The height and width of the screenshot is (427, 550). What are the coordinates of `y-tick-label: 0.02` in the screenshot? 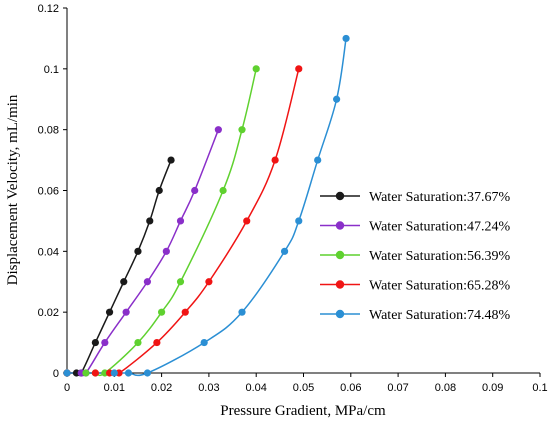 It's located at (48, 313).